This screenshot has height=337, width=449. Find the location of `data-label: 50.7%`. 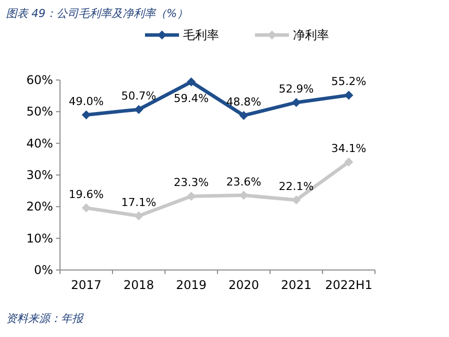

data-label: 50.7% is located at coordinates (138, 95).